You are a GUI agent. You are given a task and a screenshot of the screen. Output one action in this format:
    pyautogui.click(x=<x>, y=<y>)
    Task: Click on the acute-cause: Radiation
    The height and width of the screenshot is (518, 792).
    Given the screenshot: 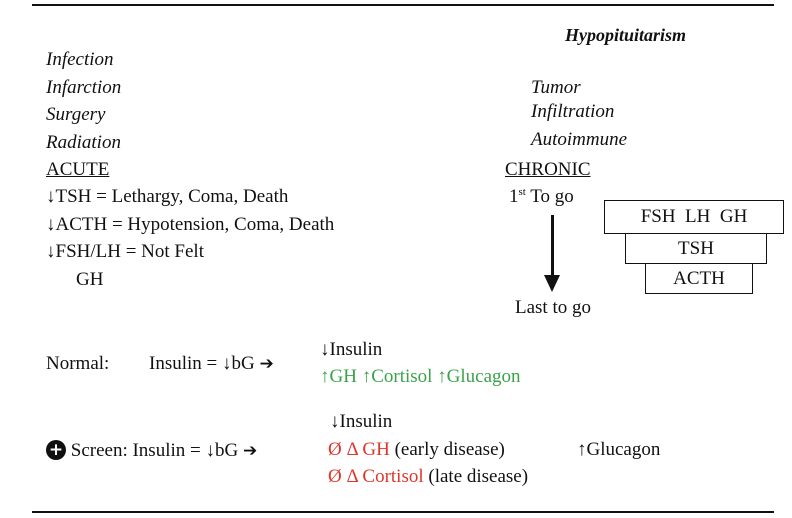 What is the action you would take?
    pyautogui.click(x=83, y=142)
    